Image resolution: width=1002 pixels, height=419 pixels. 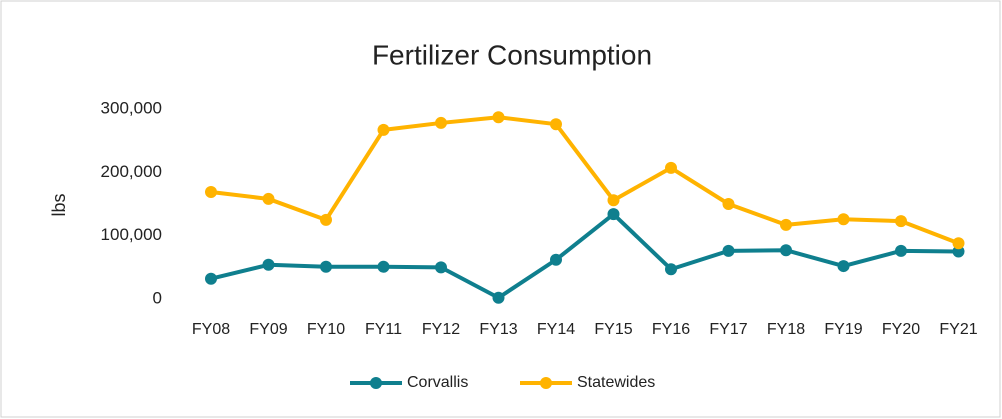 I want to click on x-tick-label: FY20, so click(x=901, y=329).